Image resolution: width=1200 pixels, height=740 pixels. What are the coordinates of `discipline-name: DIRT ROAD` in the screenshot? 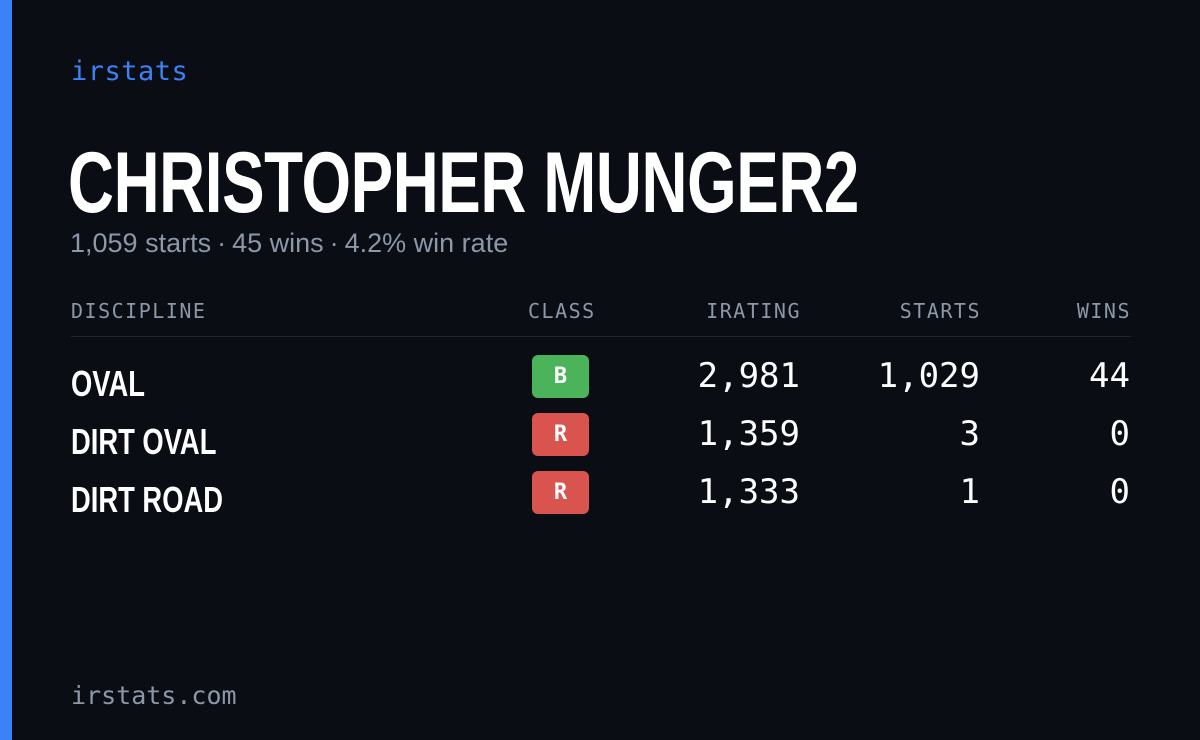 It's located at (147, 499).